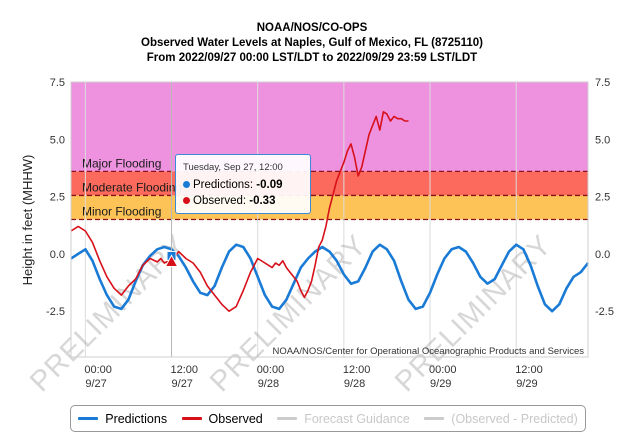 This screenshot has width=624, height=446. I want to click on y-tick-label-left: 5.0, so click(57, 140).